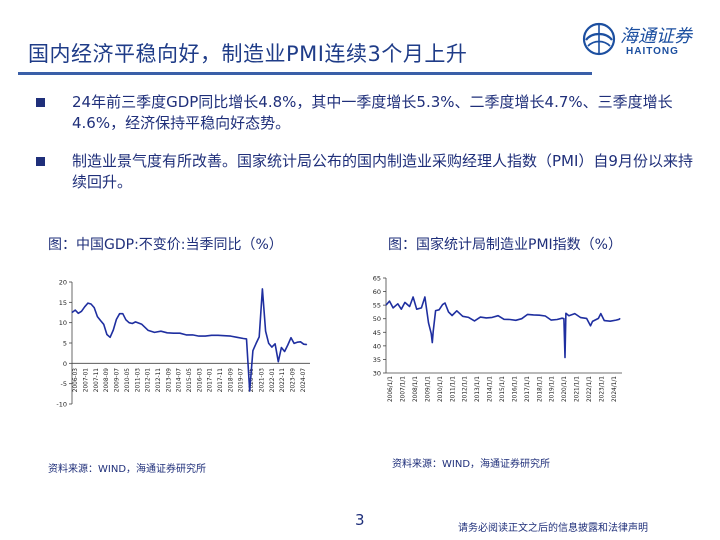  What do you see at coordinates (65, 364) in the screenshot?
I see `y-tick-label: 0` at bounding box center [65, 364].